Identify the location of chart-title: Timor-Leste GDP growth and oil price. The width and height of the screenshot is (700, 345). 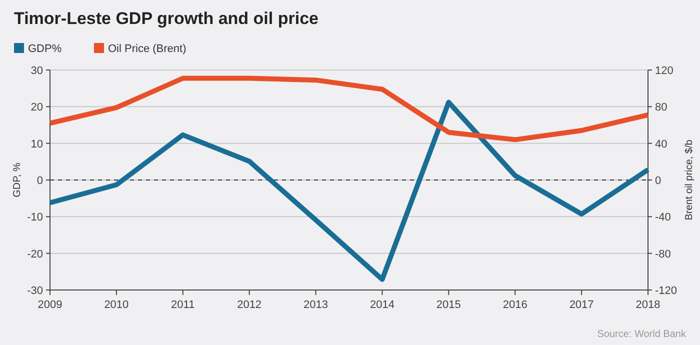
(166, 18).